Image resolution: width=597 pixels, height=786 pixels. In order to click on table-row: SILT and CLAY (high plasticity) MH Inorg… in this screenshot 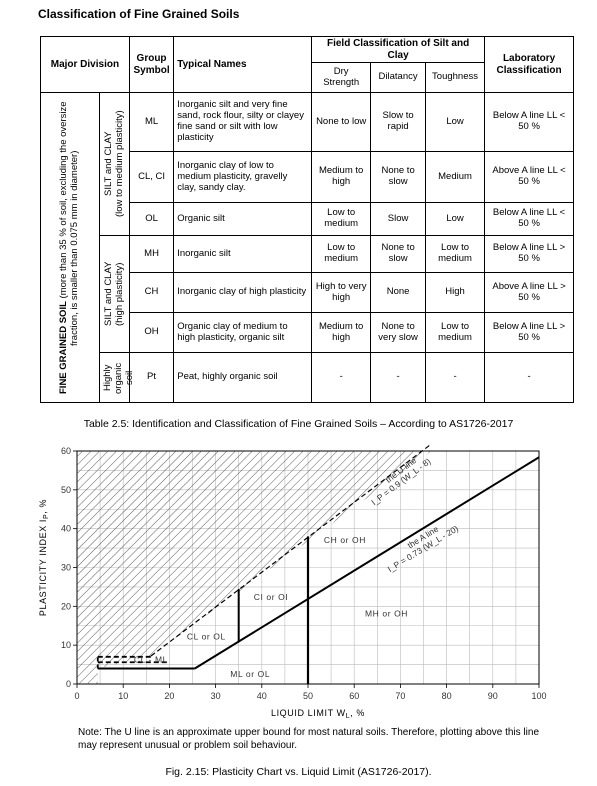, I will do `click(307, 294)`.